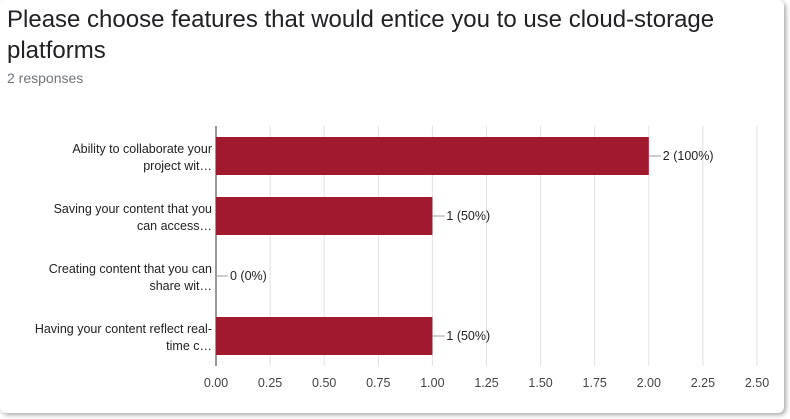 The height and width of the screenshot is (419, 790). What do you see at coordinates (270, 383) in the screenshot?
I see `x-tick-label: 0.25` at bounding box center [270, 383].